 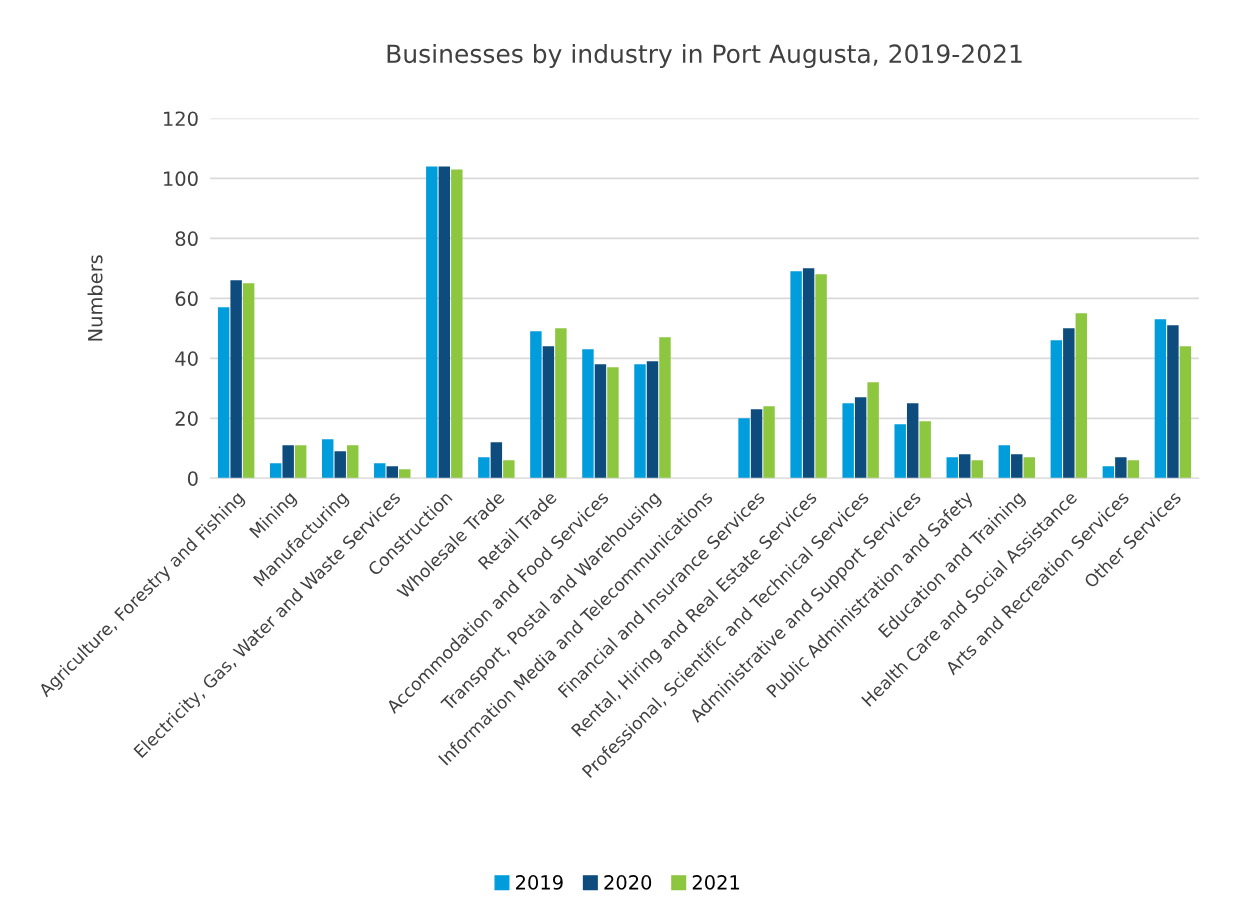 What do you see at coordinates (186, 239) in the screenshot?
I see `y-tick-label: 80` at bounding box center [186, 239].